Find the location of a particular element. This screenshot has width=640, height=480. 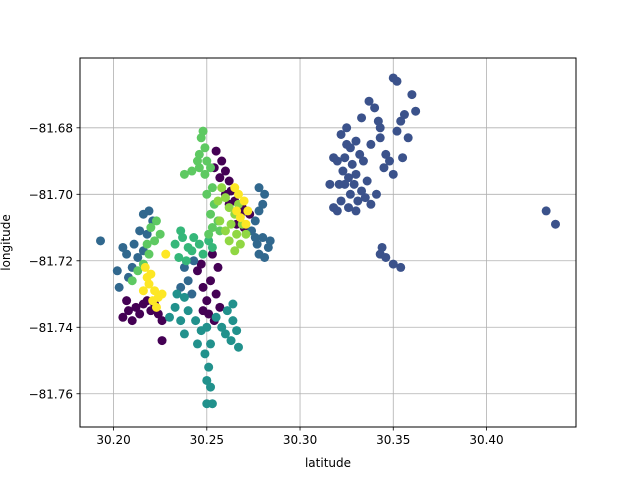

x-tick-label: 30.20 is located at coordinates (113, 440).